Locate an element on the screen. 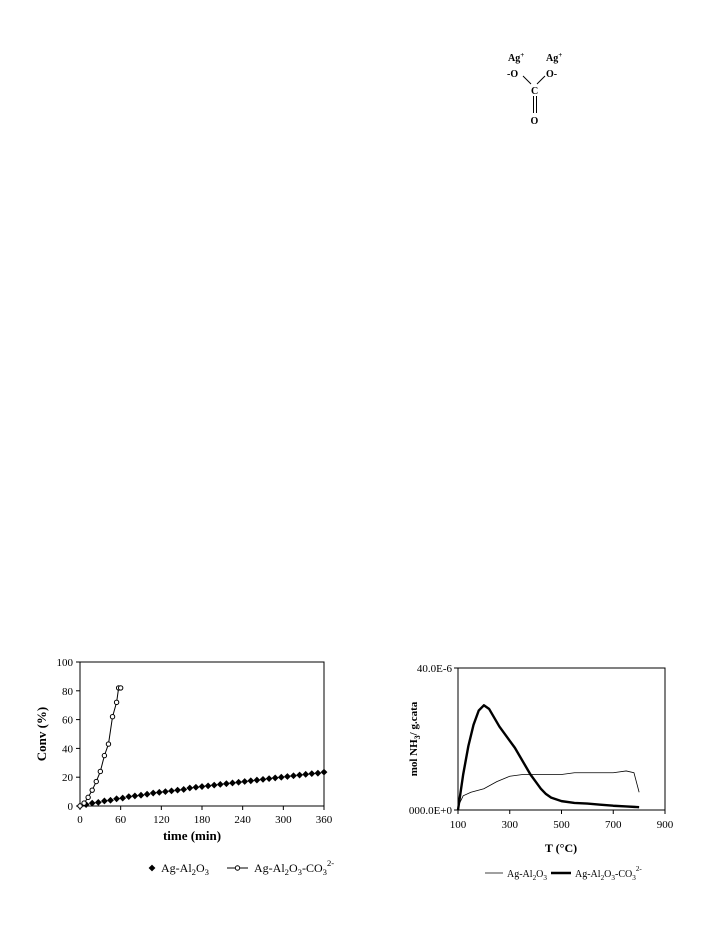  structure-oxygen-right: O- is located at coordinates (551, 74).